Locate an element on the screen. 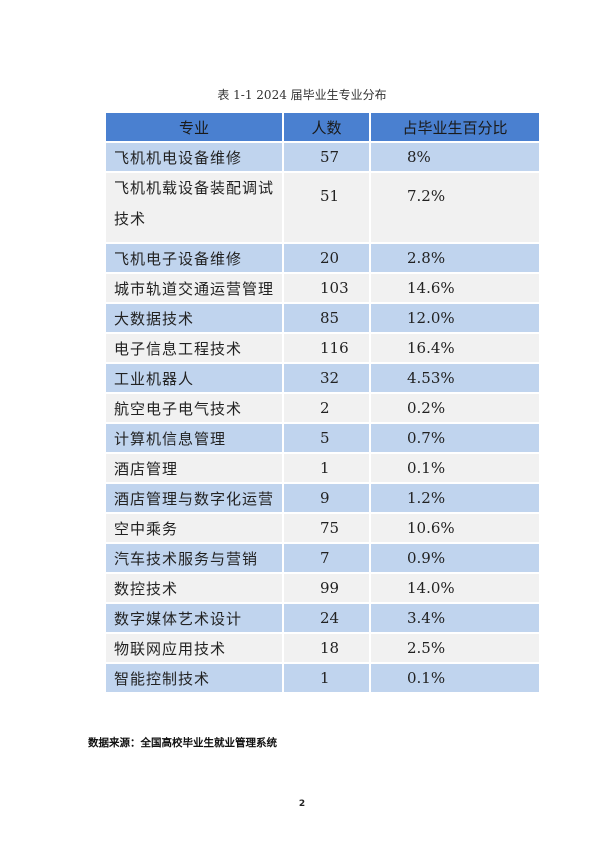 The image size is (604, 858). count-cell: 85 is located at coordinates (326, 318).